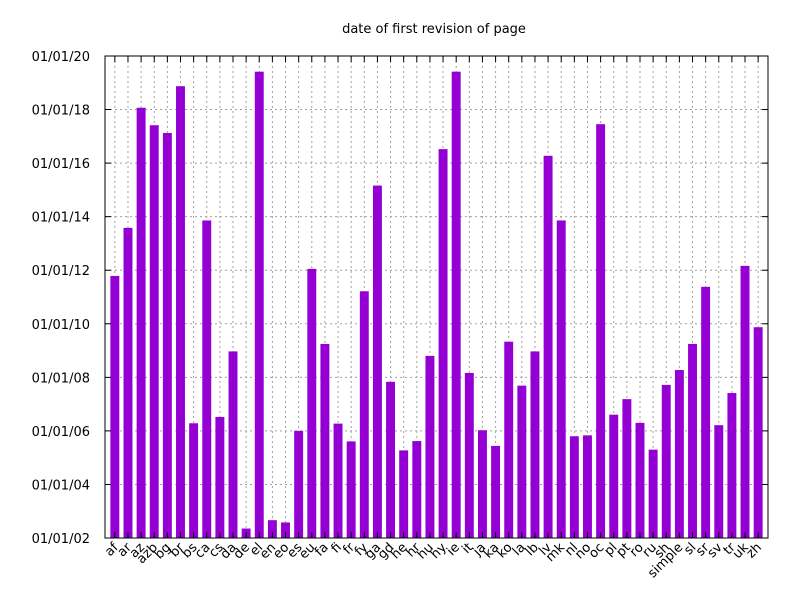 This screenshot has height=600, width=800. Describe the element at coordinates (679, 454) in the screenshot. I see `bar-simple` at that location.